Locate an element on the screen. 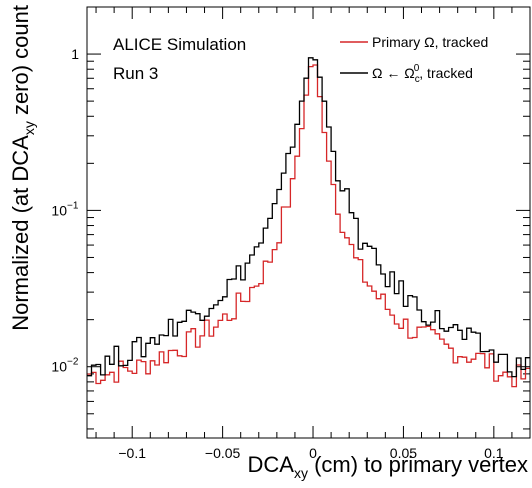  alice-label: ALICE Simulation is located at coordinates (179, 44).